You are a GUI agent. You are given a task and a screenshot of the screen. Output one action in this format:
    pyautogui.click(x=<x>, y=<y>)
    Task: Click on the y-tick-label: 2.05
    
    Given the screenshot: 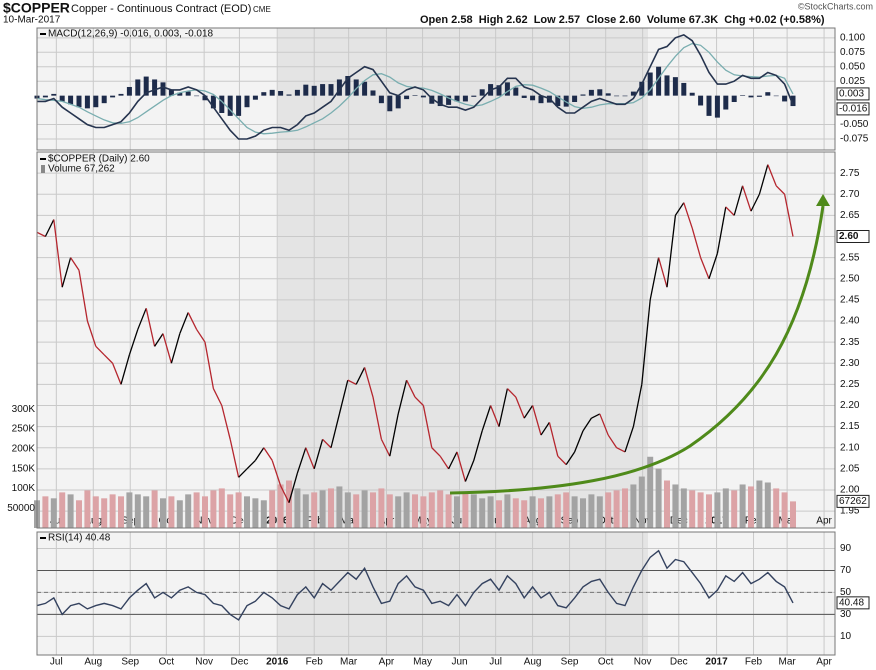 What is the action you would take?
    pyautogui.click(x=850, y=468)
    